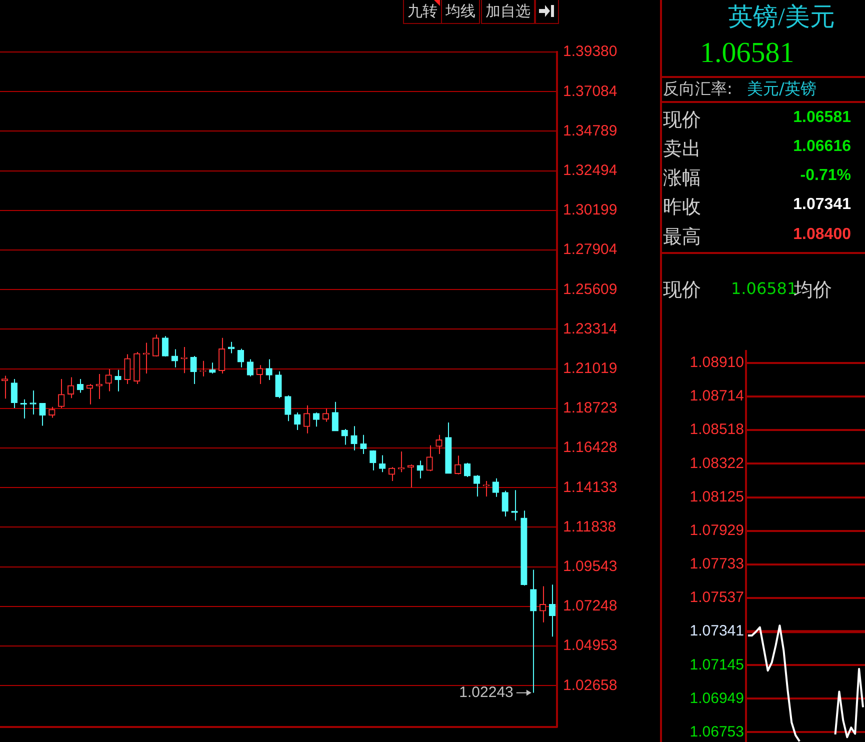 The height and width of the screenshot is (742, 865). Describe the element at coordinates (590, 131) in the screenshot. I see `y-tick-label: 1.34789` at that location.